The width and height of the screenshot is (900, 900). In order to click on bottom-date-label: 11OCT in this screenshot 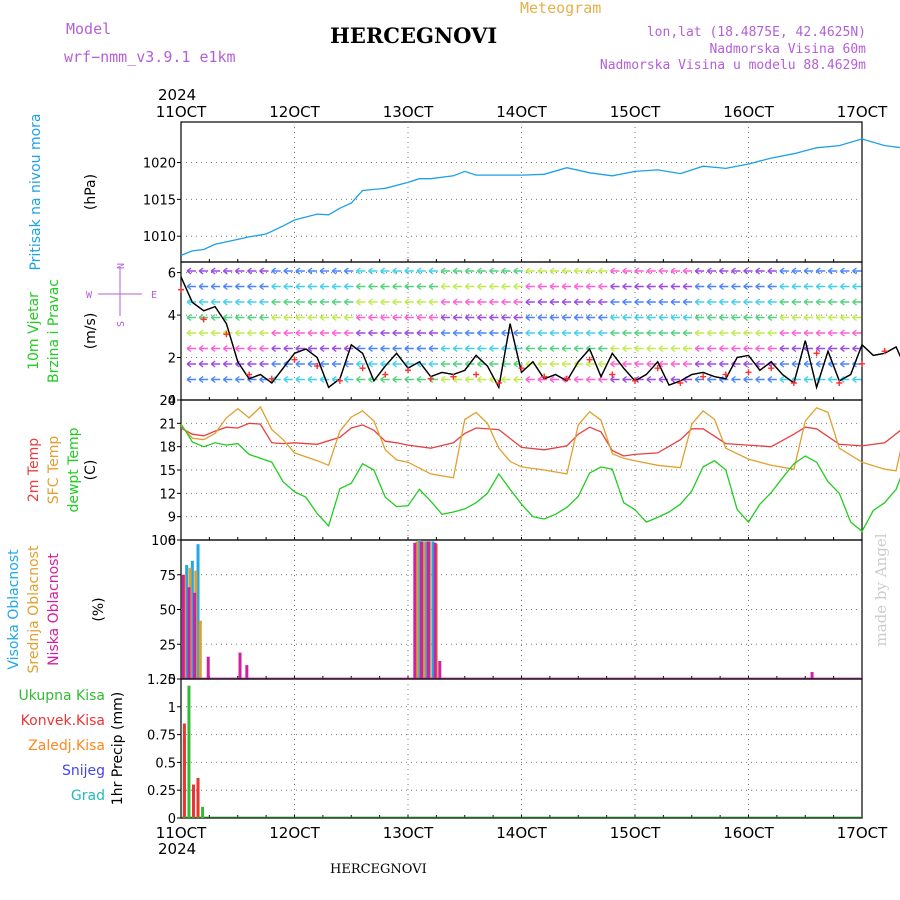, I will do `click(181, 833)`.